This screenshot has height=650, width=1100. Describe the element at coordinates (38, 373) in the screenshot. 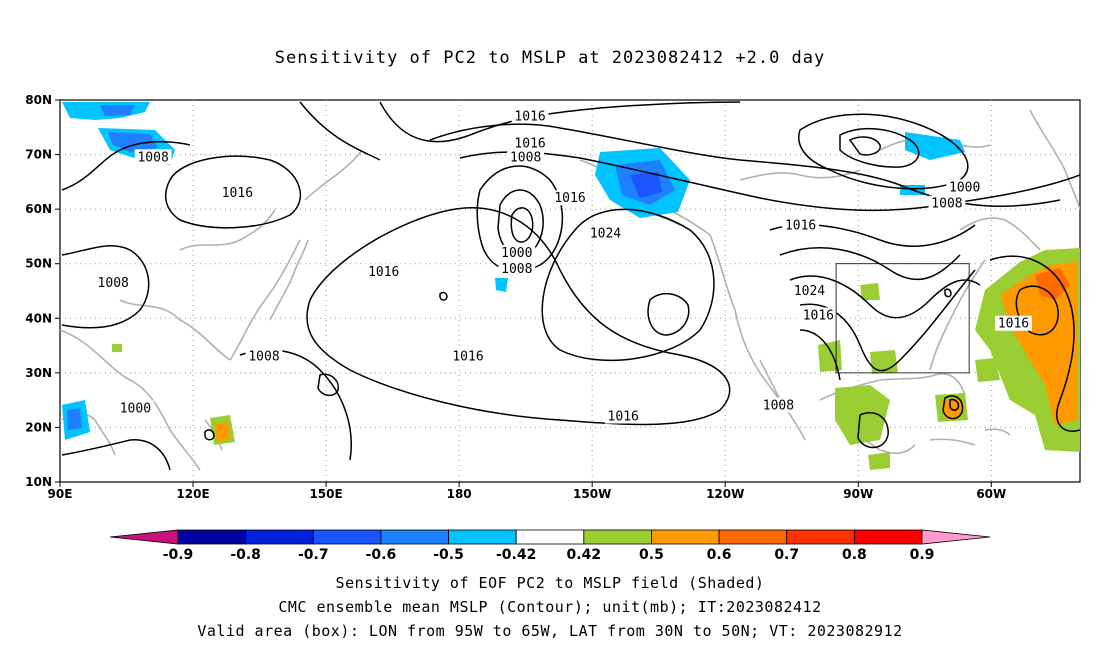

I see `lat-tick-label: 30N` at that location.